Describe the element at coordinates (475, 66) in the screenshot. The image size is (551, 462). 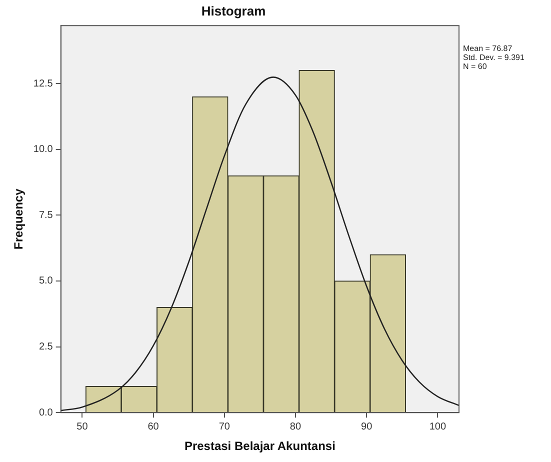
I see `text: N = 60` at that location.